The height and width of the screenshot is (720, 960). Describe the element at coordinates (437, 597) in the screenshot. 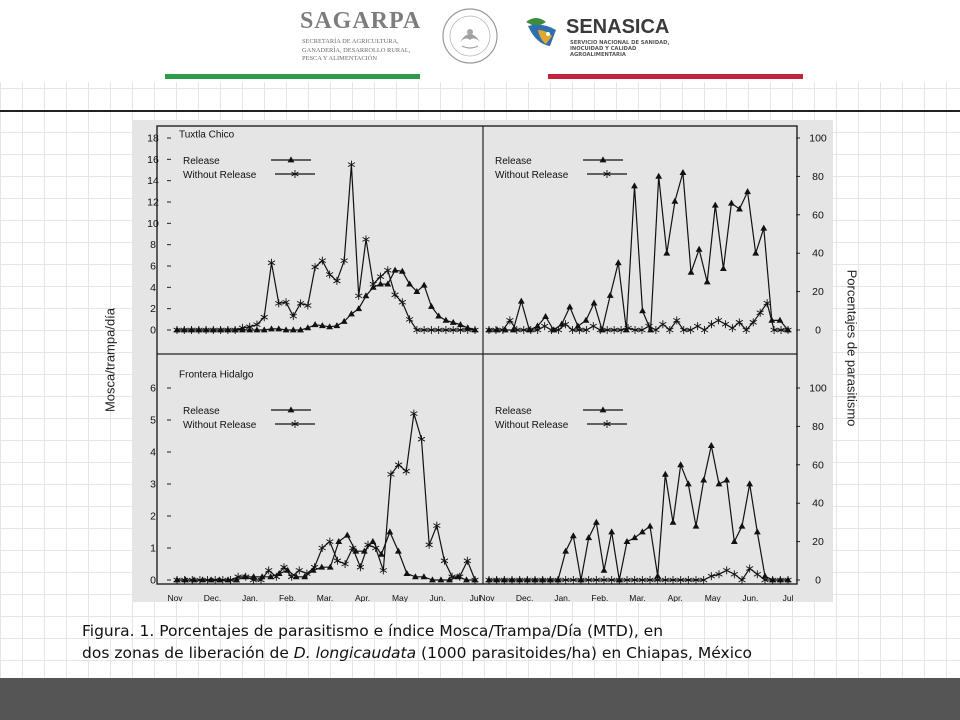

I see `x-tick-label: Jun.` at that location.